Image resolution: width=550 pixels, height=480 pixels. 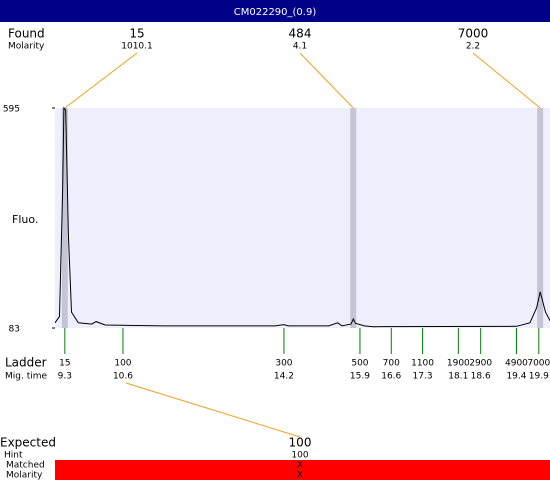 What do you see at coordinates (25, 466) in the screenshot?
I see `matched-label: Matched` at bounding box center [25, 466].